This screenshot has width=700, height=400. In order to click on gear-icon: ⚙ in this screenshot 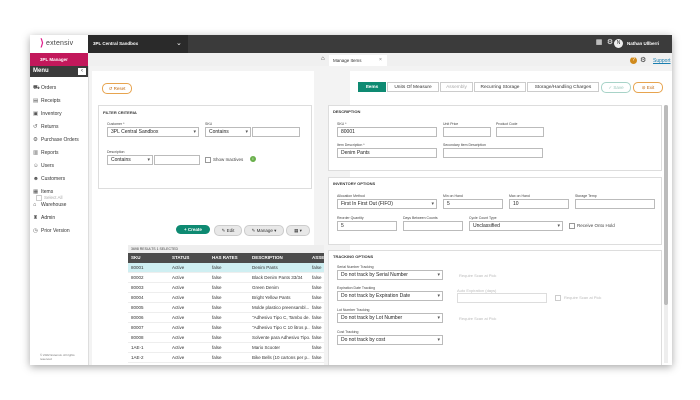, I will do `click(643, 60)`.